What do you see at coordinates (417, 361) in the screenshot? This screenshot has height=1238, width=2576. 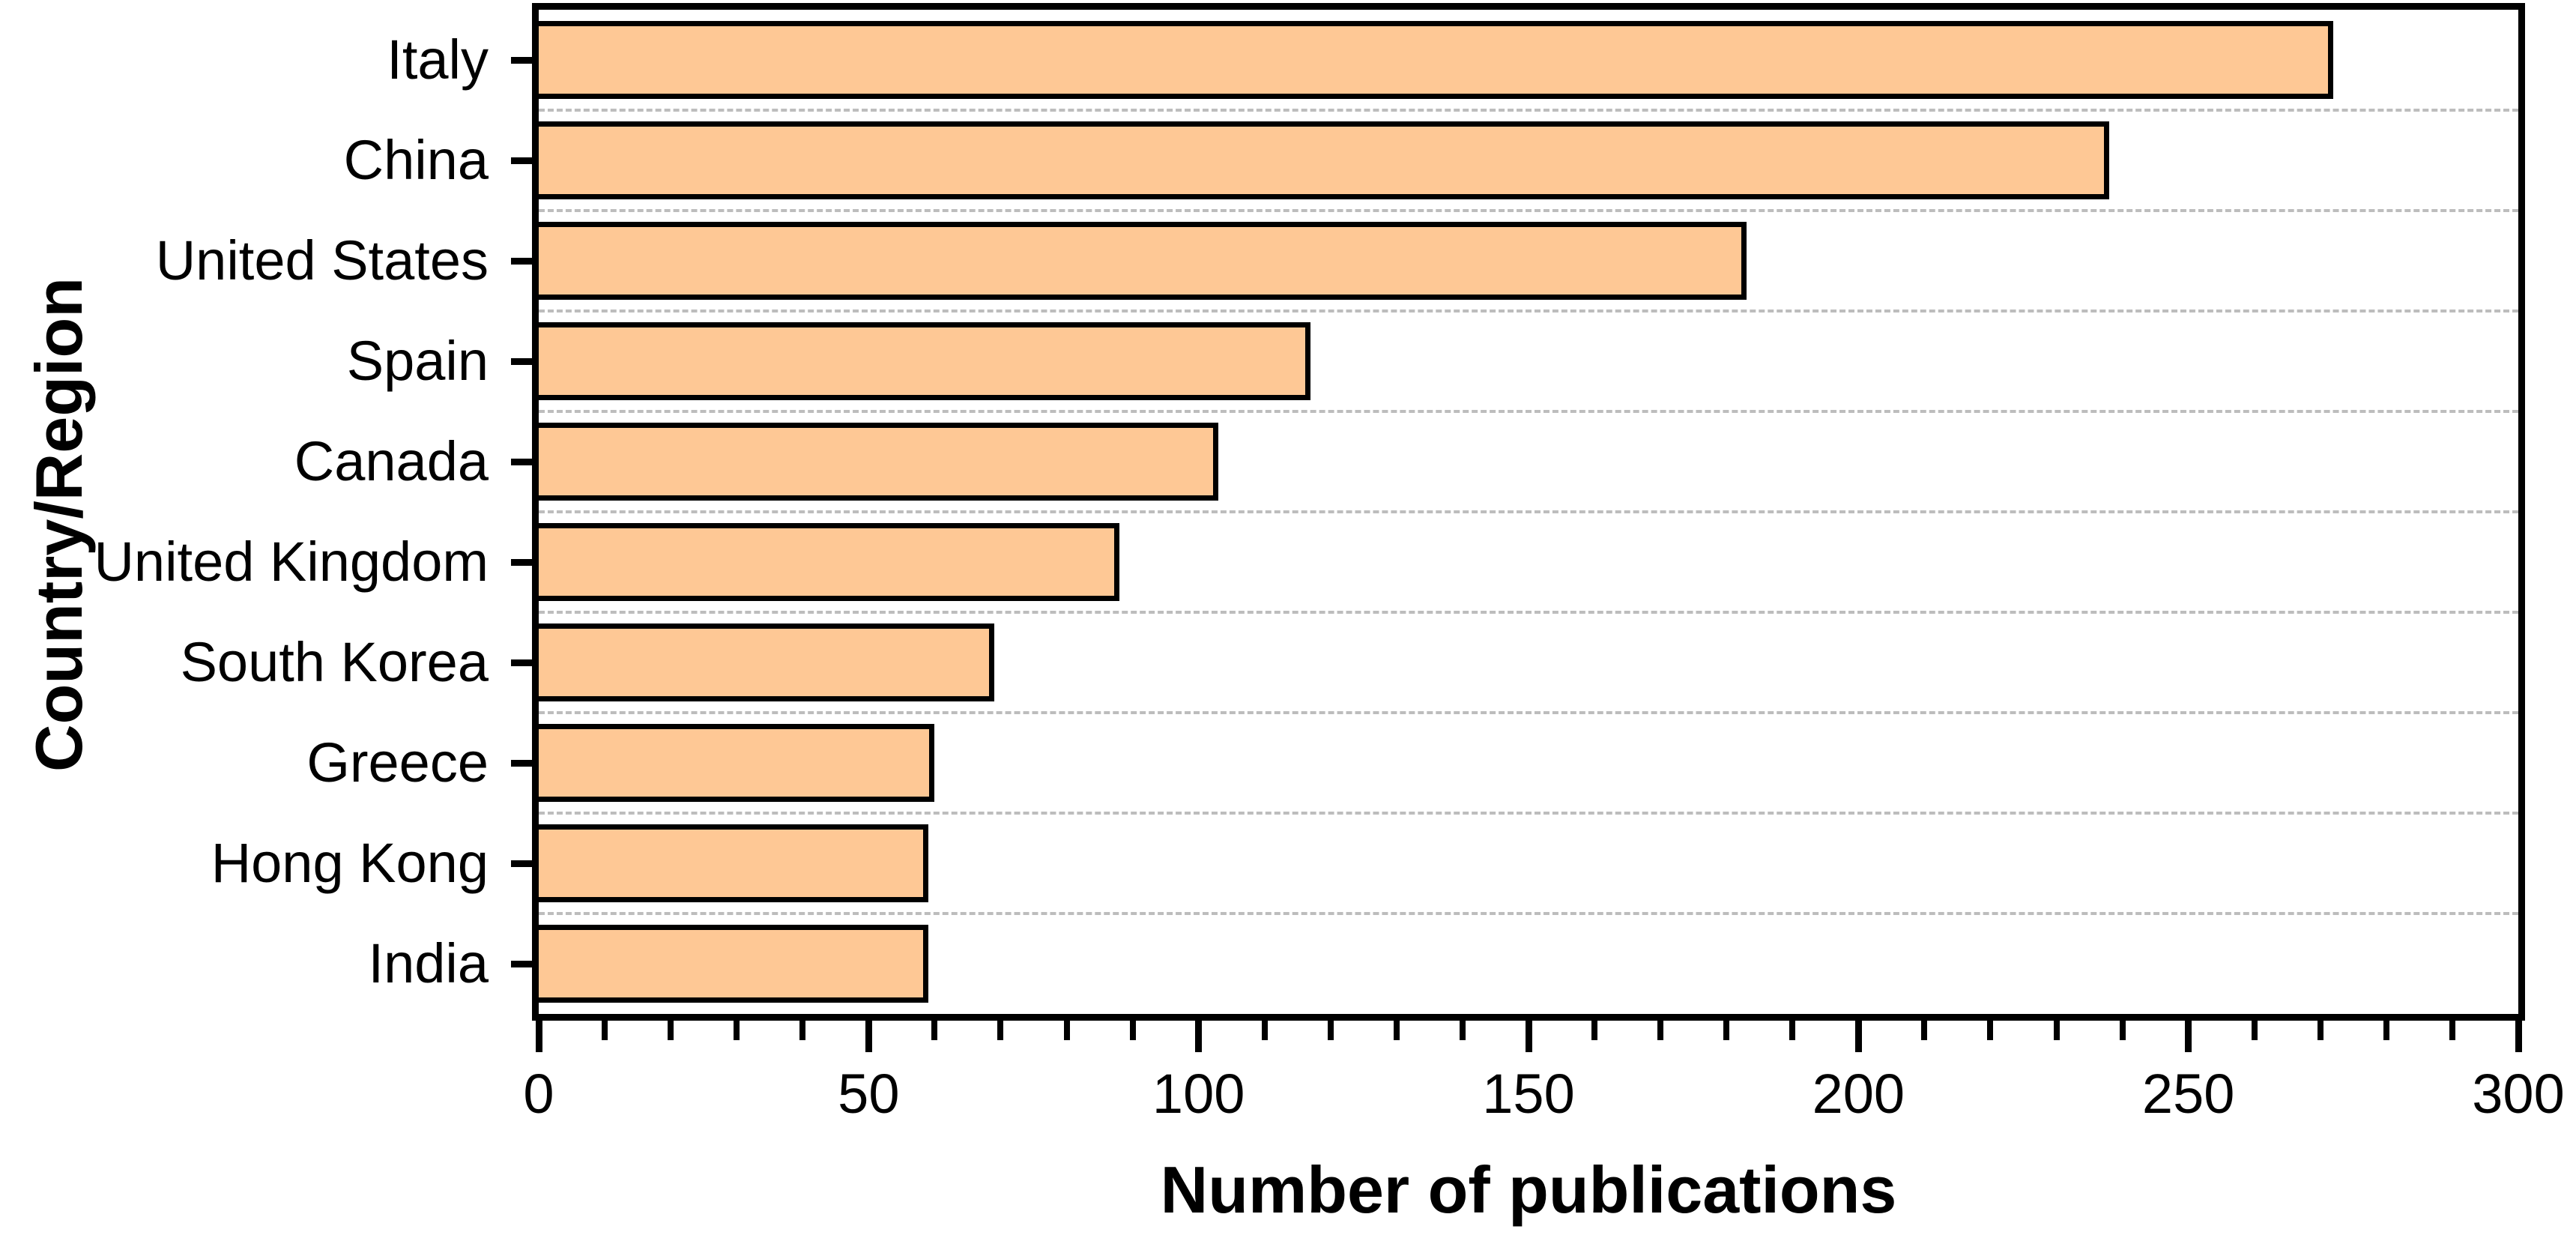 I see `category-label: Spain` at bounding box center [417, 361].